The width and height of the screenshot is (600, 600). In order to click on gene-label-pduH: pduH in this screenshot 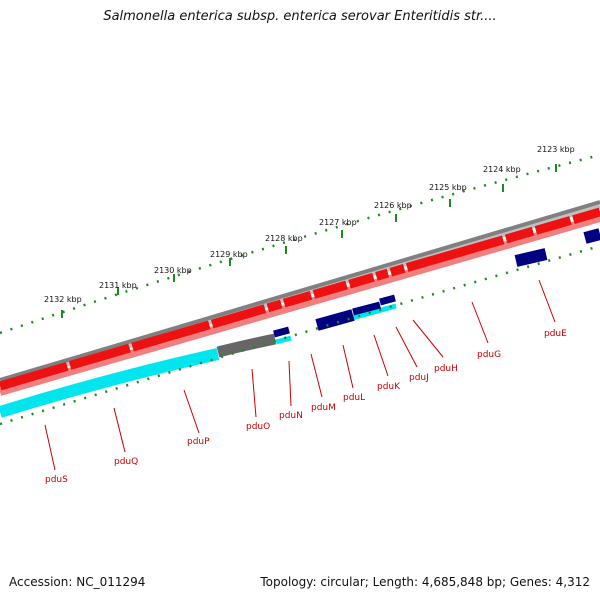, I will do `click(446, 369)`.